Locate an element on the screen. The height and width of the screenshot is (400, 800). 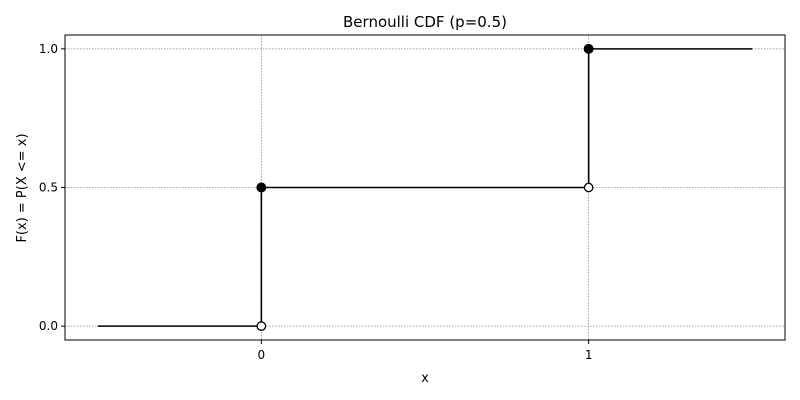
x-tick-label: 1 is located at coordinates (589, 355).